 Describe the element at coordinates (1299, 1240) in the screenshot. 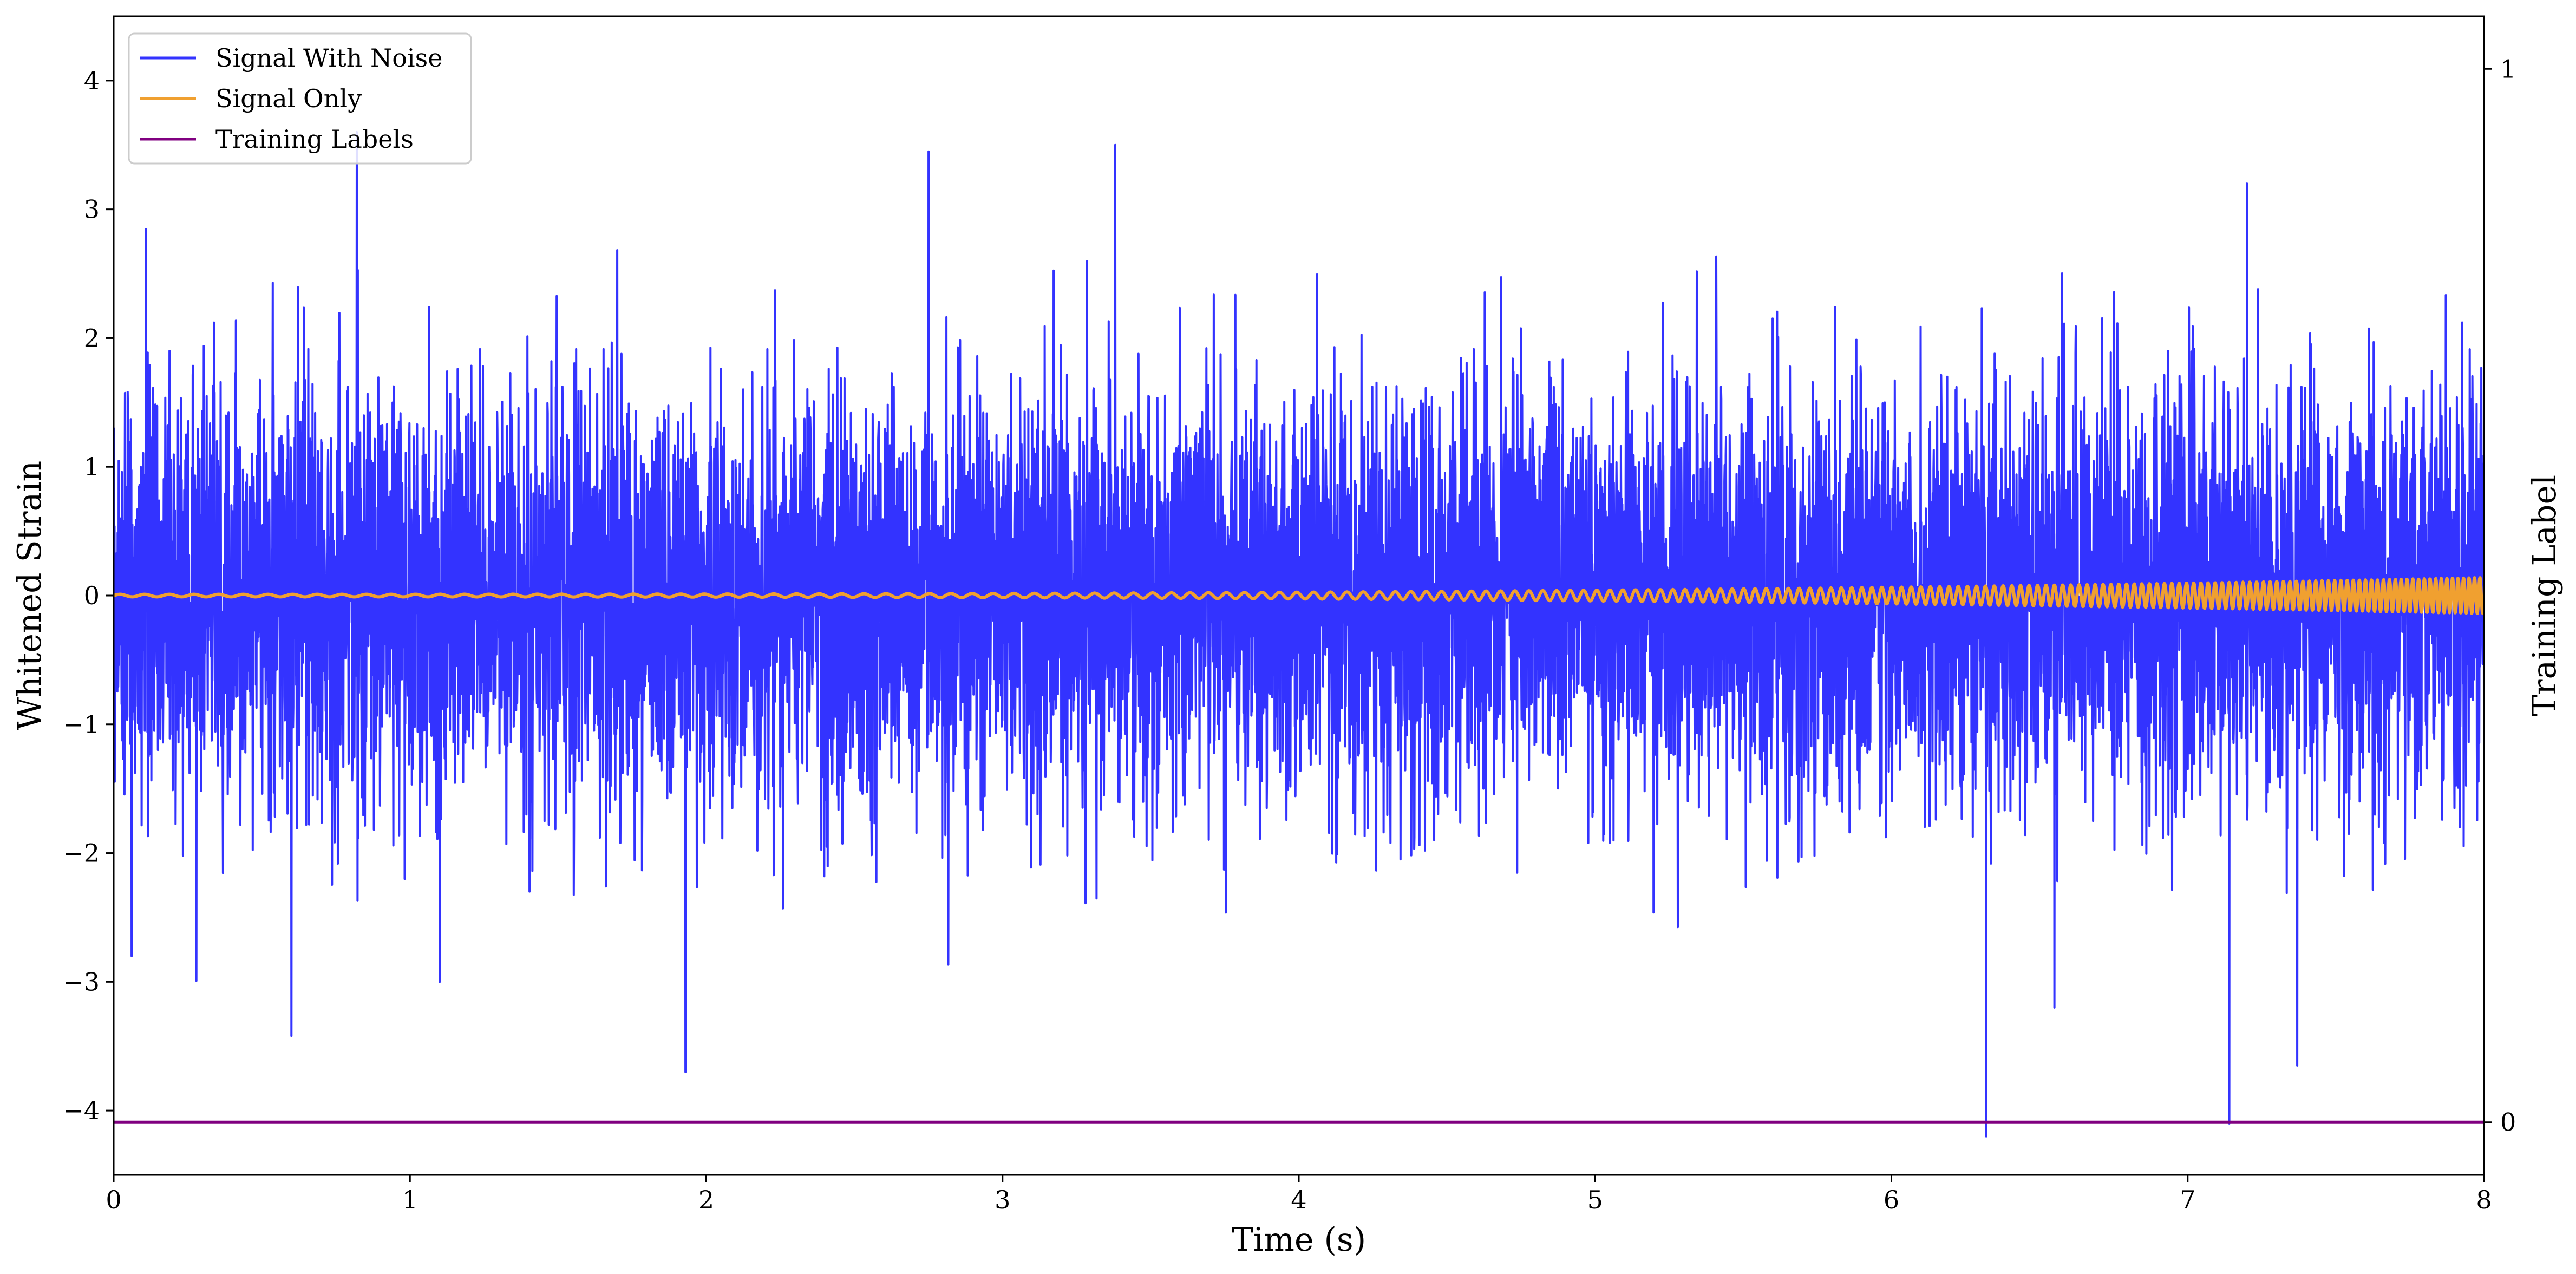

I see `x-axis-label: Time (s)` at that location.